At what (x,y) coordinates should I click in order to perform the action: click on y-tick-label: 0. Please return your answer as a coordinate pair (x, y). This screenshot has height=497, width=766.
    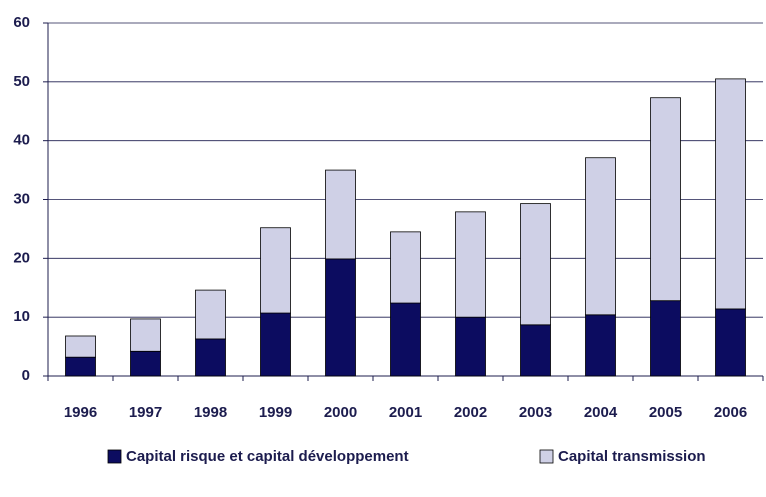
    Looking at the image, I should click on (26, 375).